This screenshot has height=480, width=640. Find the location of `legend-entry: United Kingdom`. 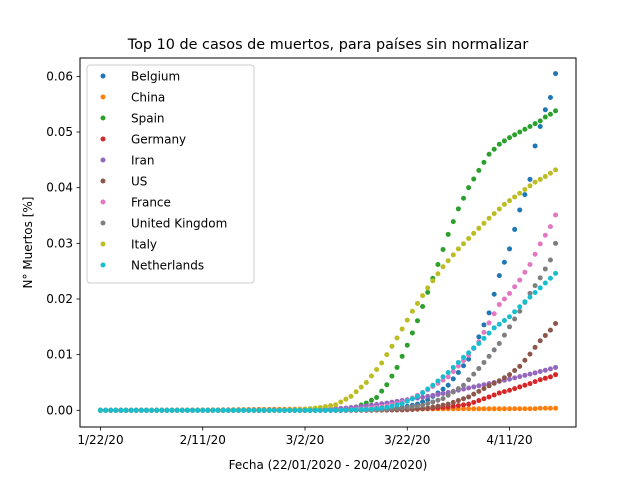

legend-entry: United Kingdom is located at coordinates (163, 224).